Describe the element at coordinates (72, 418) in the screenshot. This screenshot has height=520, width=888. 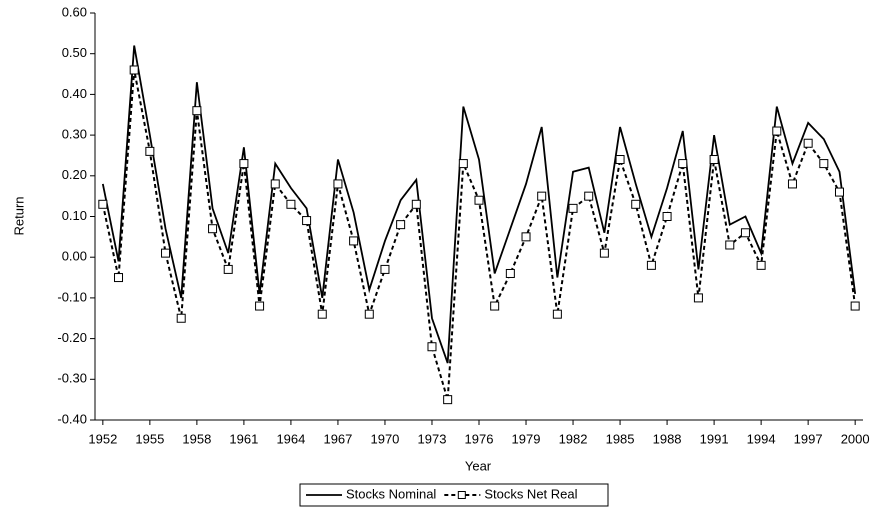
I see `y-tick-label: -0.40` at that location.